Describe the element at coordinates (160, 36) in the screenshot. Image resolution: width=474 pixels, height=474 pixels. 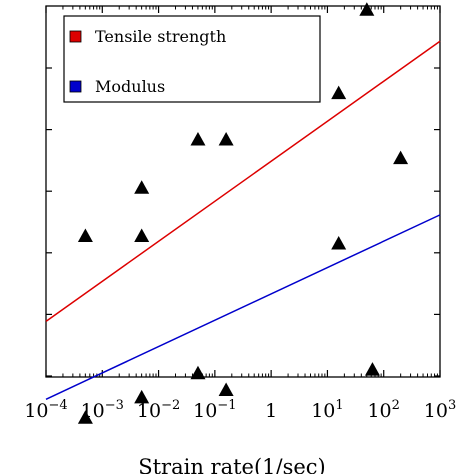
I see `legend-label: Tensile strength` at that location.